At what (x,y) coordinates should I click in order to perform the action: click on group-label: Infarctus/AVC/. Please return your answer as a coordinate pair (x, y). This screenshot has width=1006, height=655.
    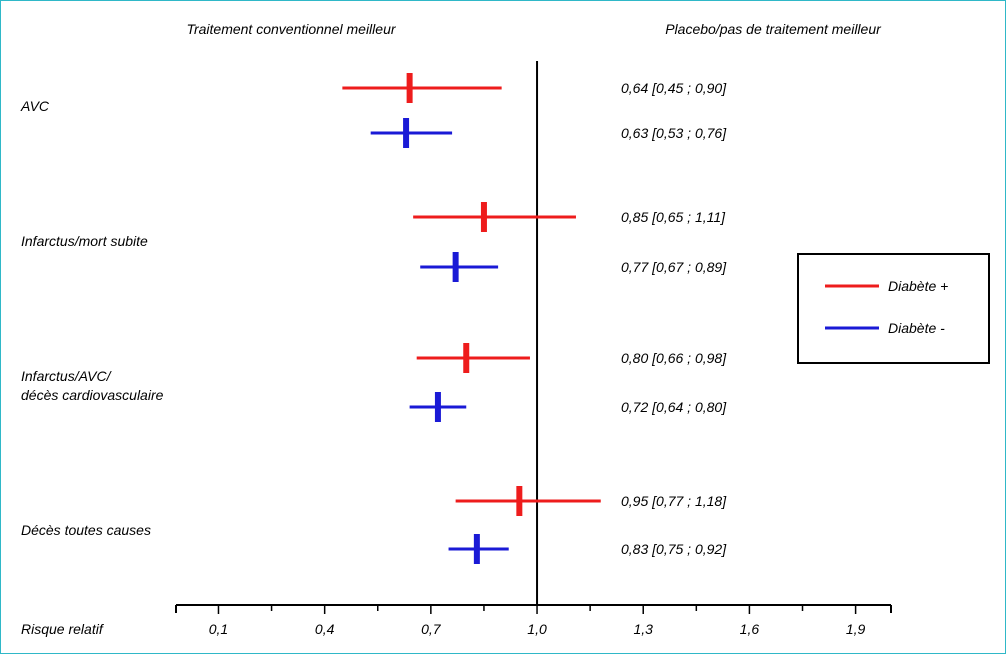
    Looking at the image, I should click on (67, 376).